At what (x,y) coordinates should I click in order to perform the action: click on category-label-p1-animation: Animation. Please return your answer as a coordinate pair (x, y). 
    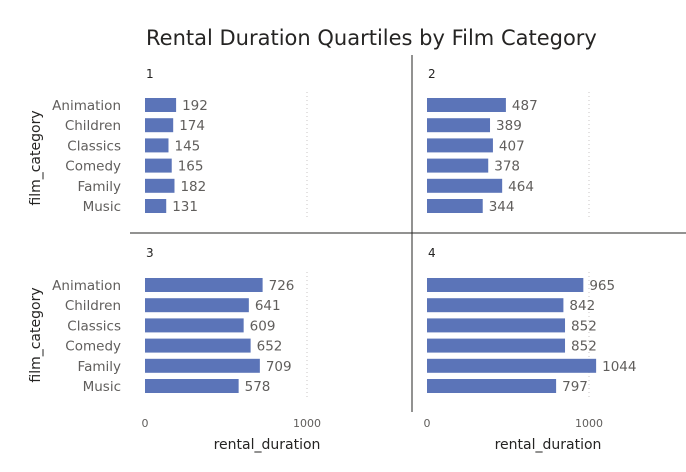
    Looking at the image, I should click on (86, 106).